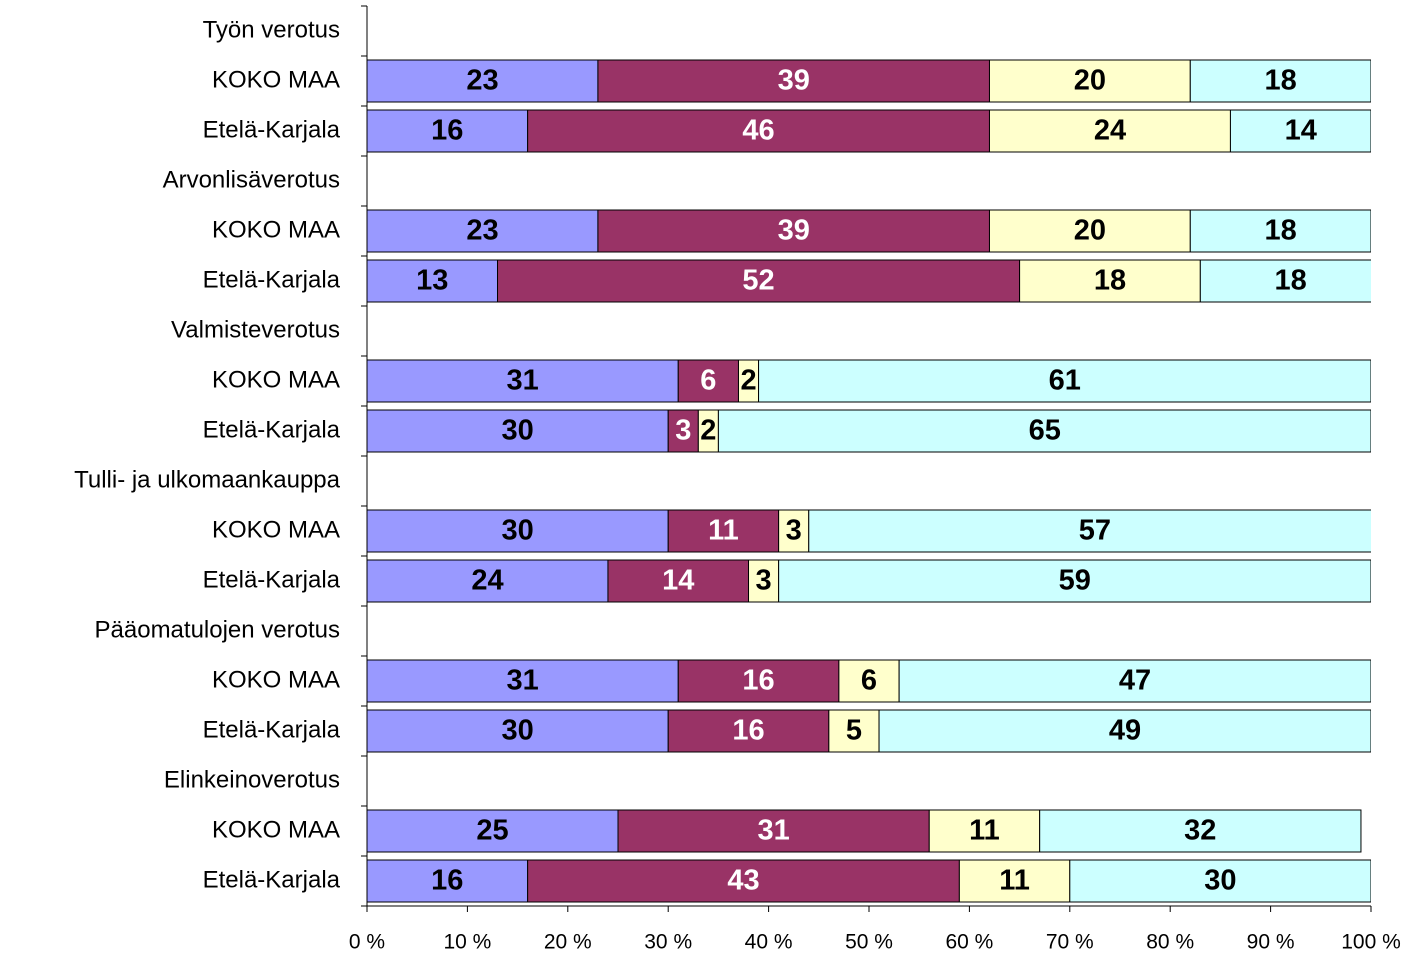  I want to click on category-label: Valmisteverotus, so click(255, 329).